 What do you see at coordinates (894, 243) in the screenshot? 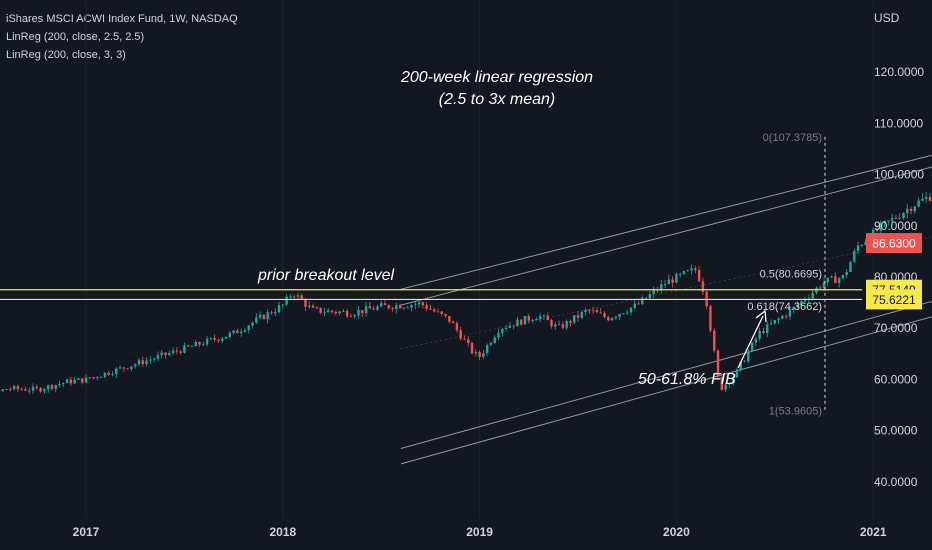
I see `last-price-badge: 86.6300` at bounding box center [894, 243].